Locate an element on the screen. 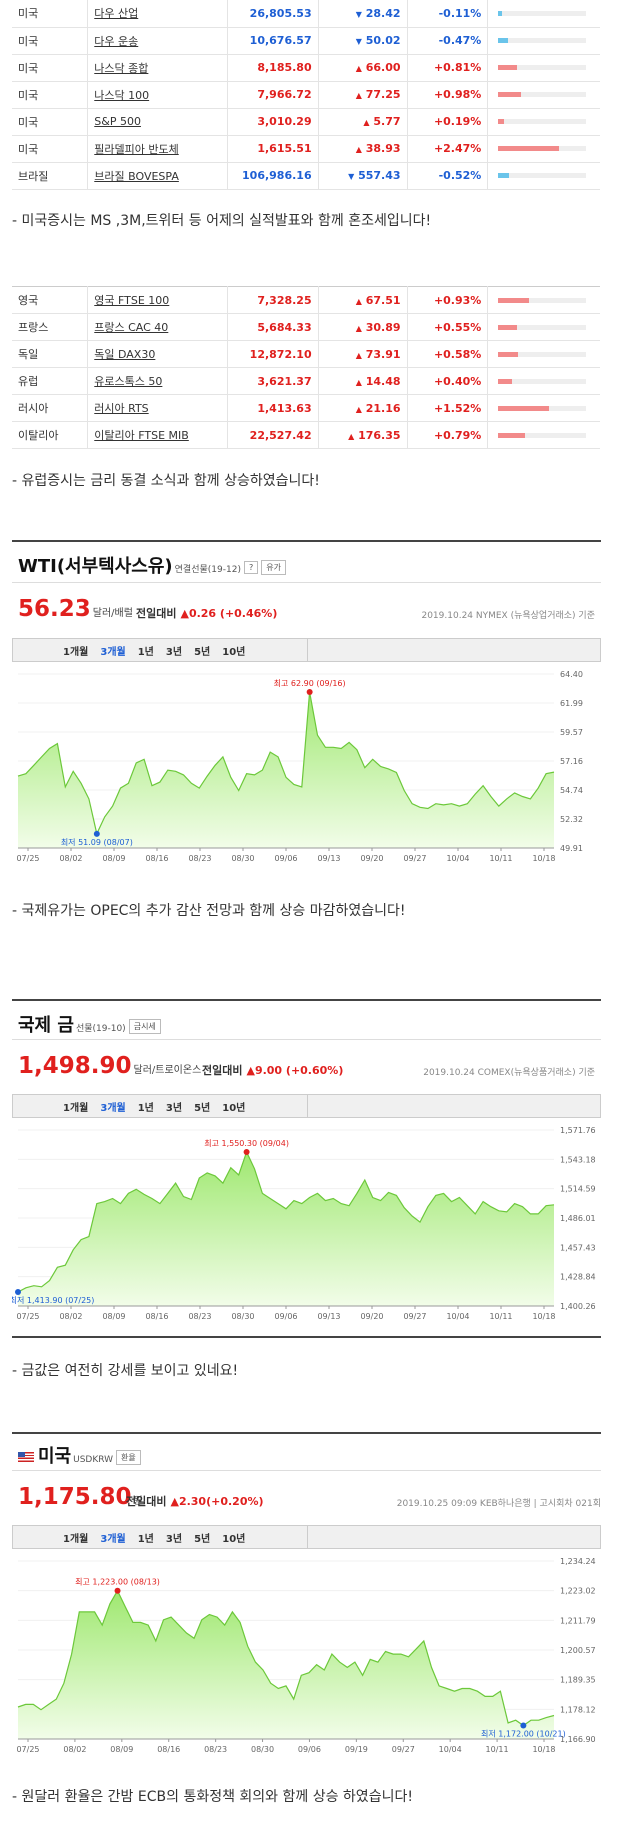 This screenshot has width=627, height=1847. series-line is located at coordinates (286, 1221).